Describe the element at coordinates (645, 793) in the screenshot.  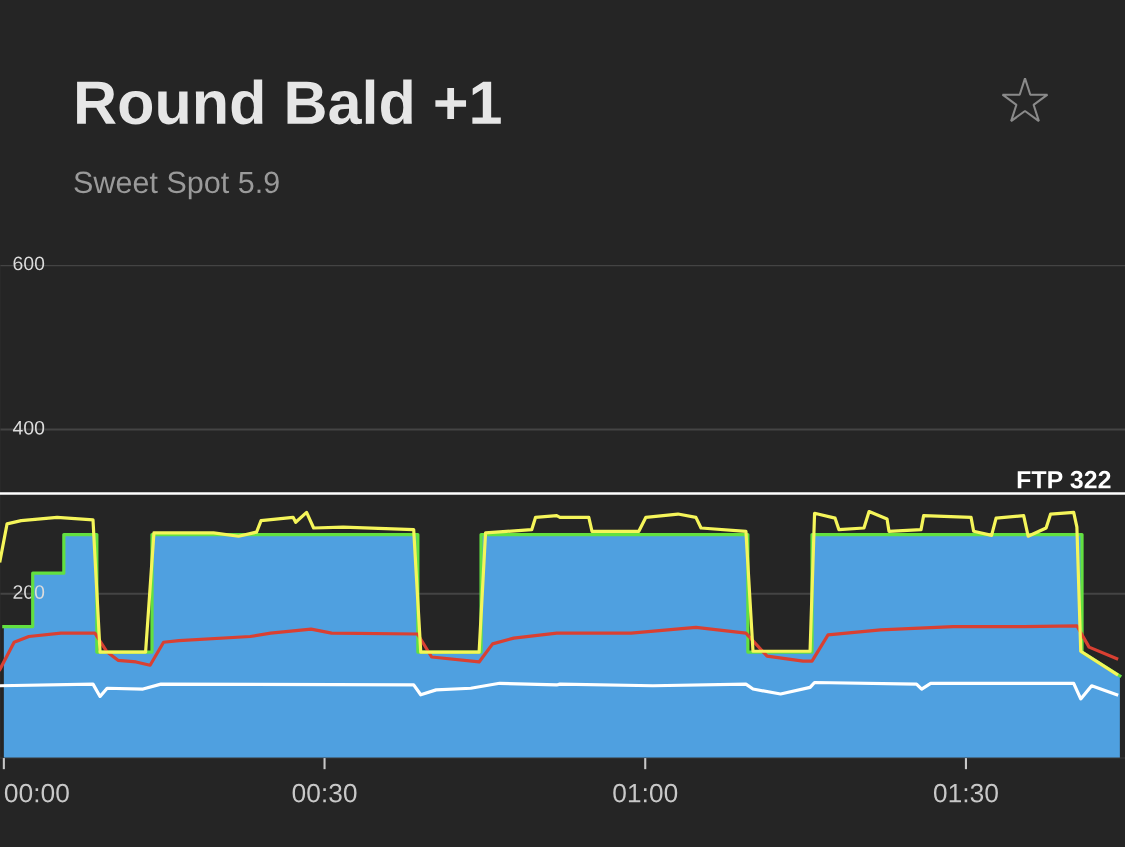
I see `x-tick-label: 01:00` at that location.